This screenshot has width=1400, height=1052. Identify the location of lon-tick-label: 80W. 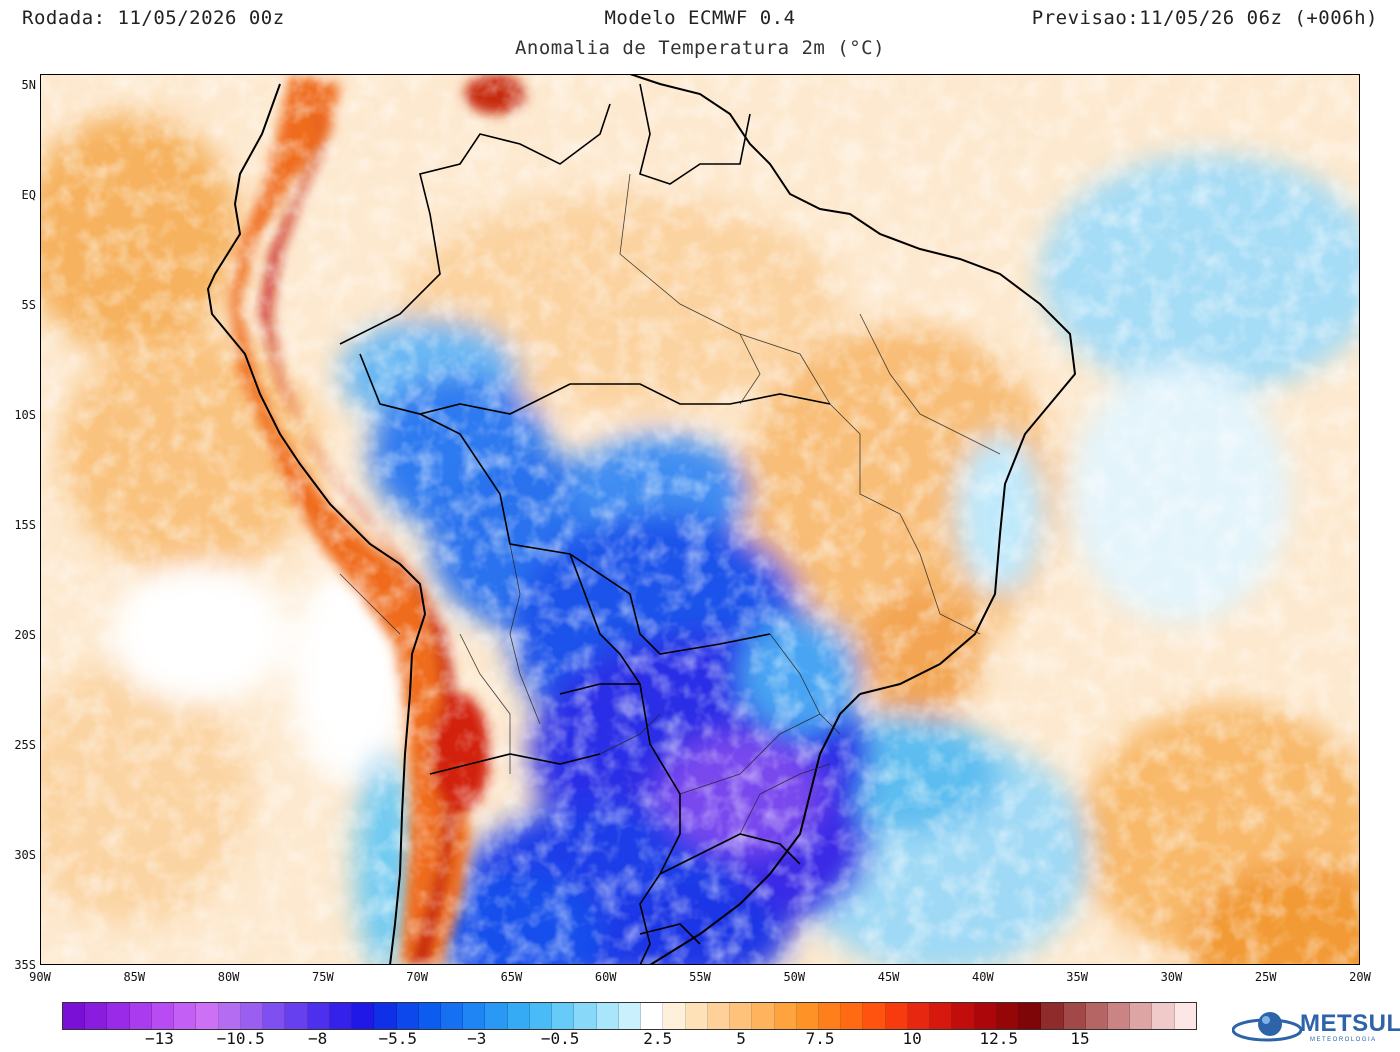
(228, 977).